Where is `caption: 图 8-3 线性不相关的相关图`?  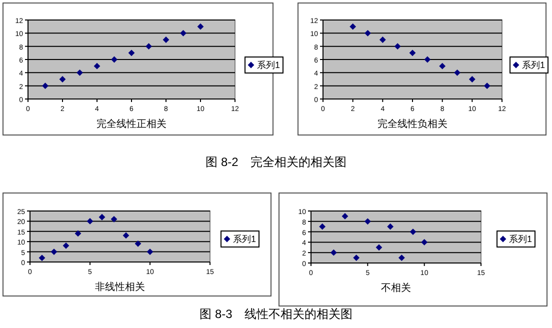
caption: 图 8-3 线性不相关的相关图 is located at coordinates (276, 314).